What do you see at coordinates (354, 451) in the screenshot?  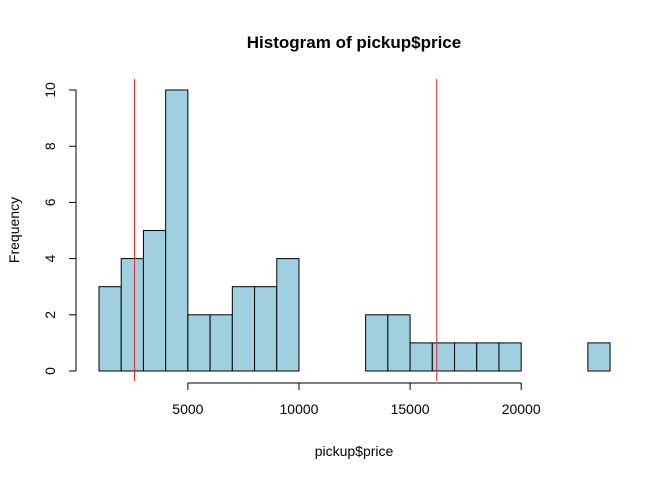 I see `x-axis-label: pickup$price` at bounding box center [354, 451].